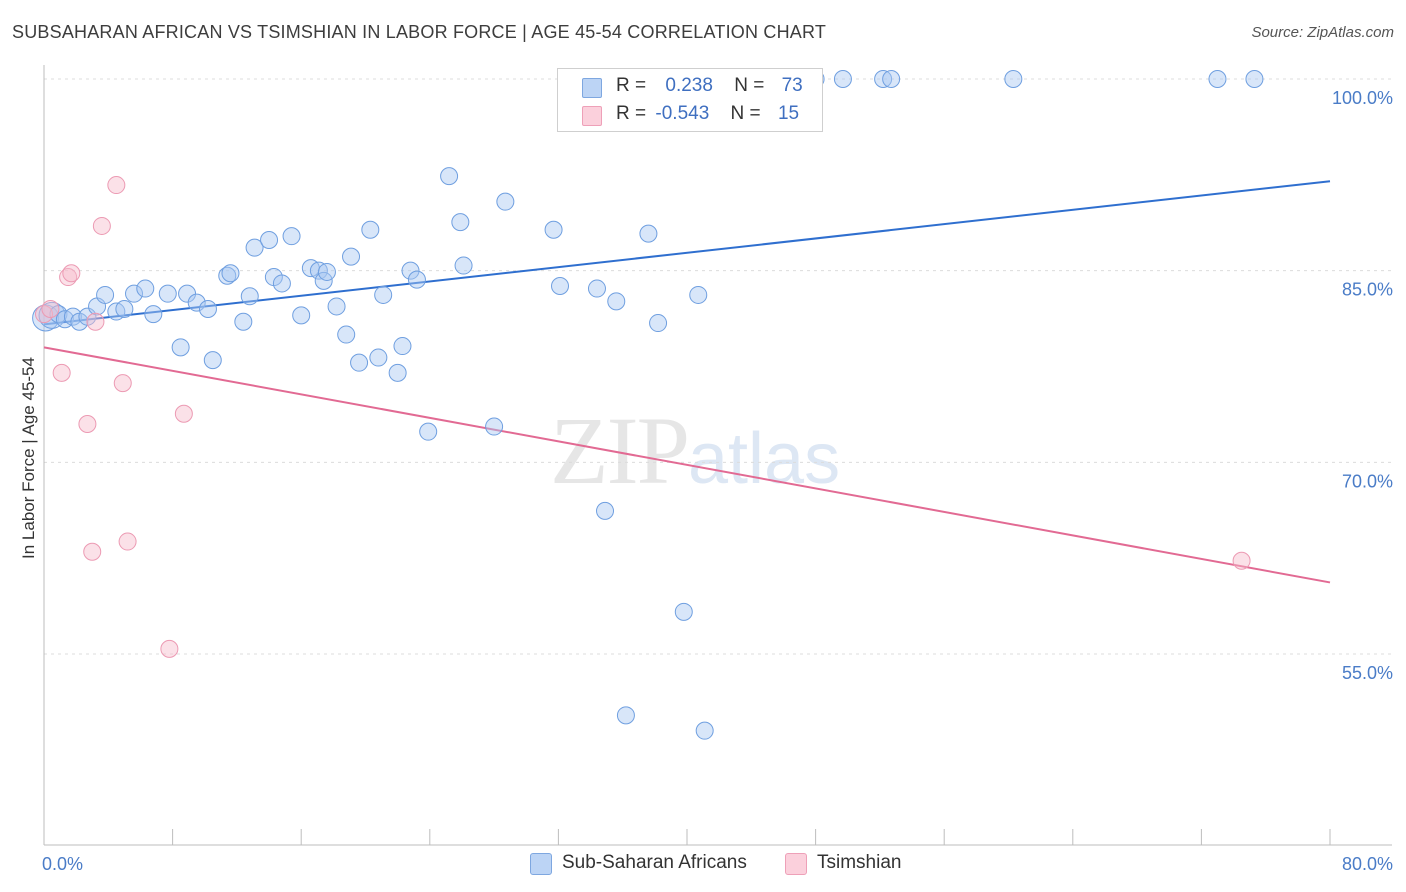 The width and height of the screenshot is (1406, 892). What do you see at coordinates (1367, 290) in the screenshot?
I see `y-tick-label: 85.0%` at bounding box center [1367, 290].